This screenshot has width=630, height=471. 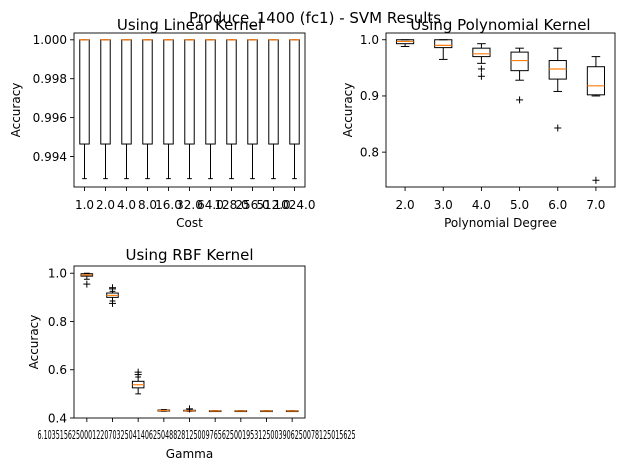 I want to click on rbf-xlabel: Gamma, so click(x=189, y=454).